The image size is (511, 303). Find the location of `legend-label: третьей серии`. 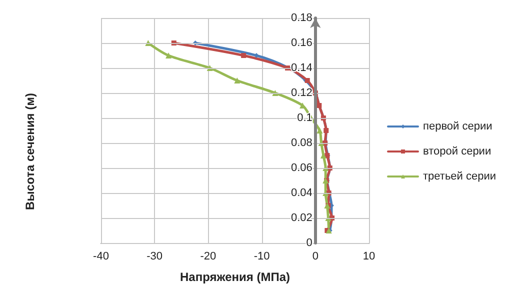

legend-label: третьей серии is located at coordinates (459, 176).